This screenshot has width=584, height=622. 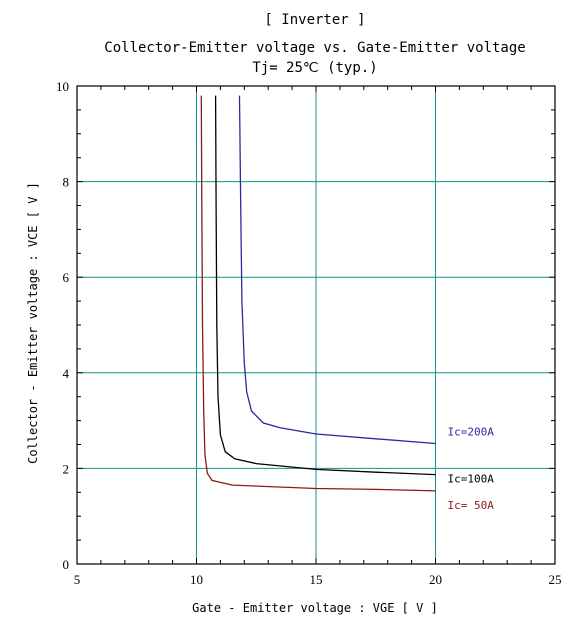 I want to click on x-tick-label: 20, so click(x=435, y=579).